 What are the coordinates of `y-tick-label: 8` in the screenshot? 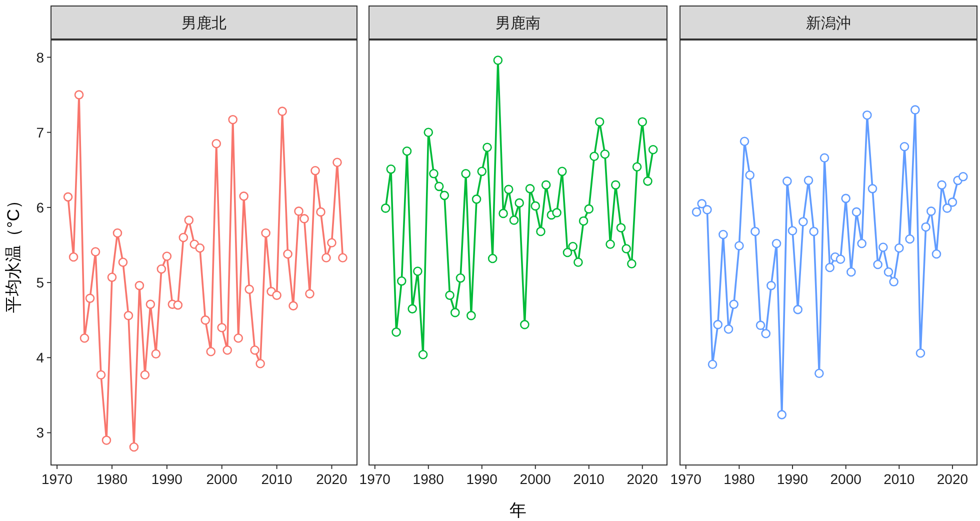 It's located at (40, 57).